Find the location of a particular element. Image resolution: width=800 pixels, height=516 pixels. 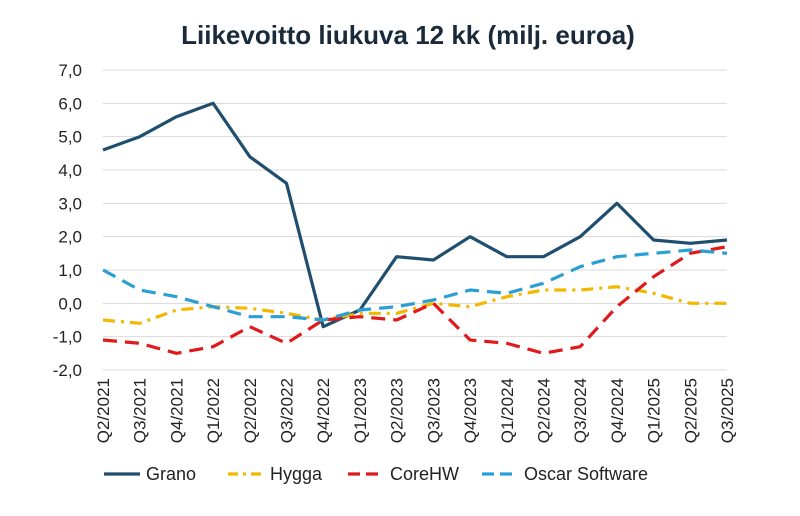

series-line-oscar-software is located at coordinates (415, 285).